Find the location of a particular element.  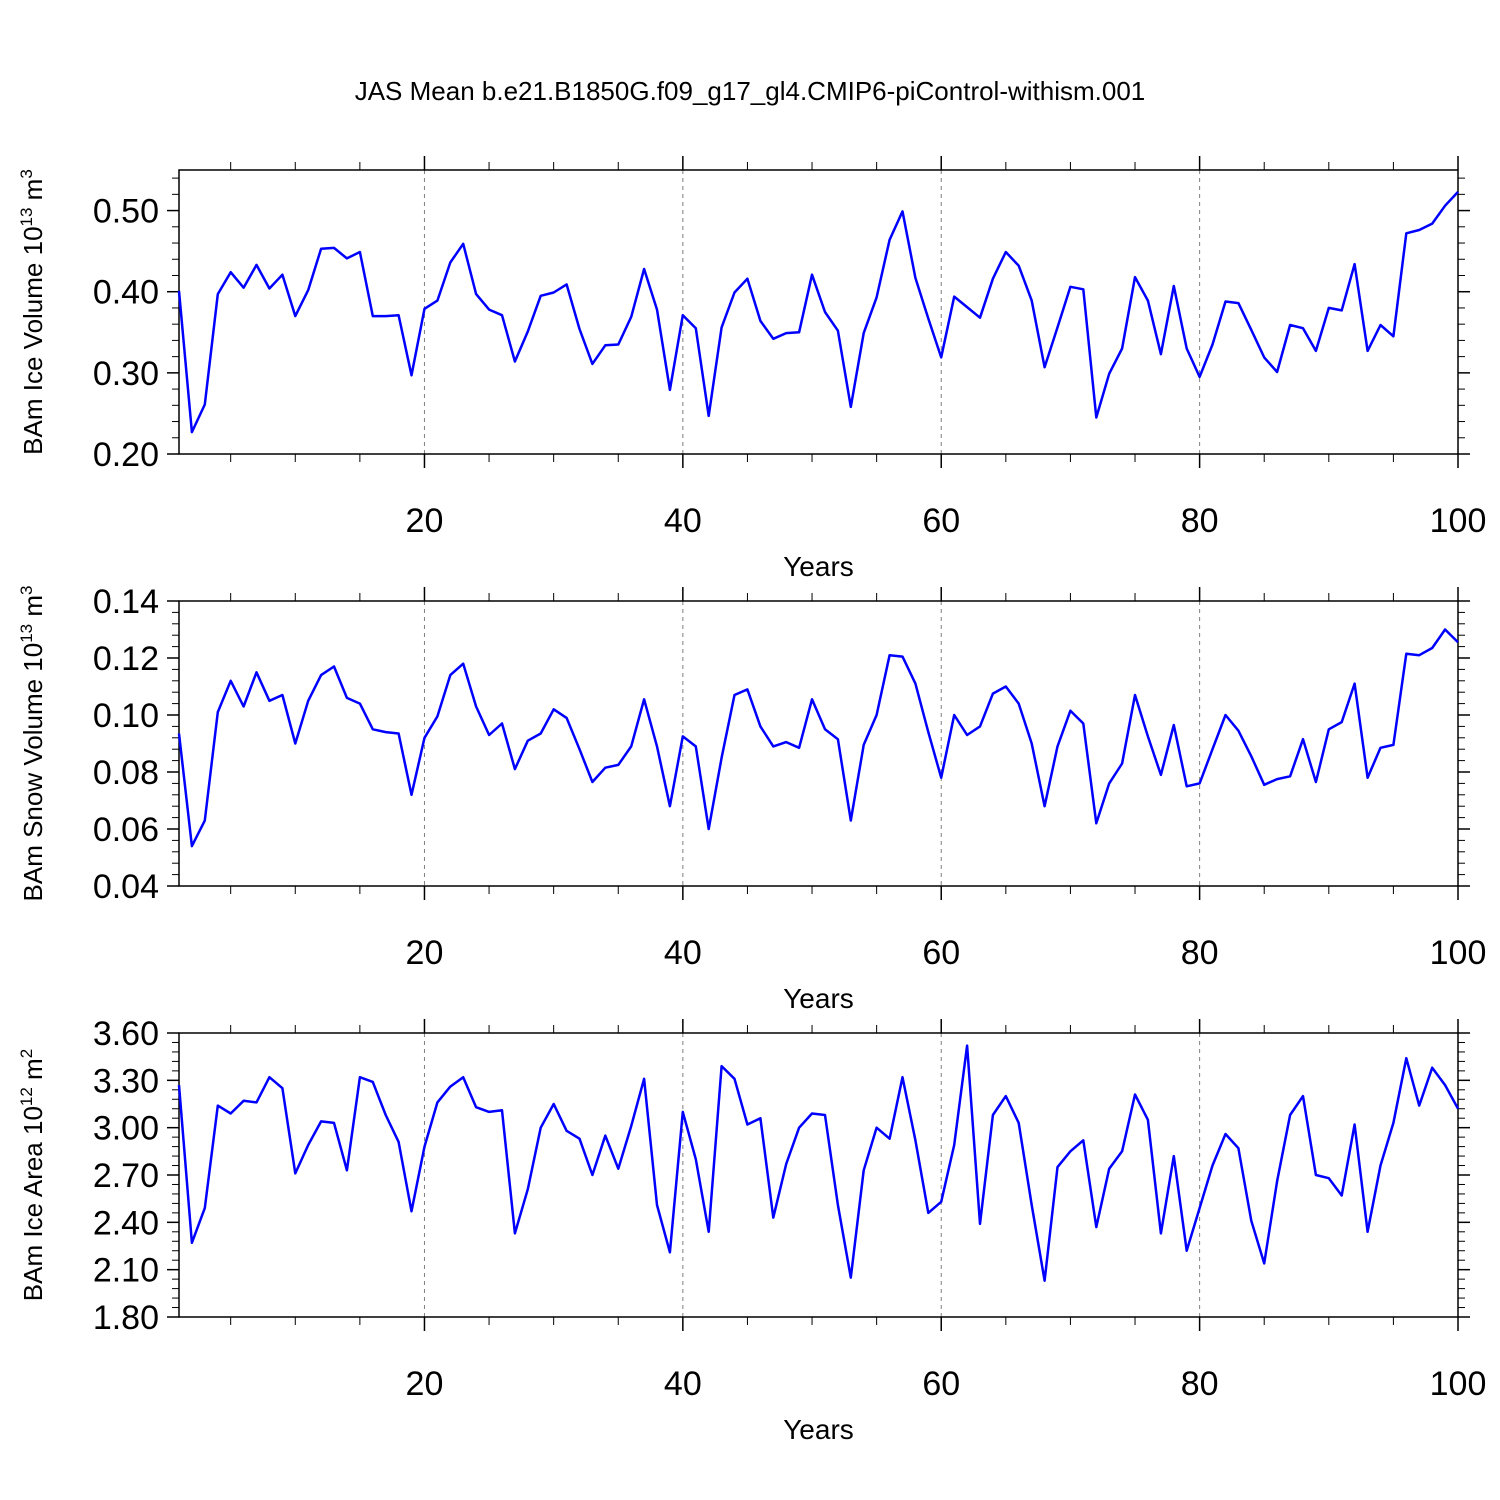

y-tick-label: 0.06 is located at coordinates (126, 830).